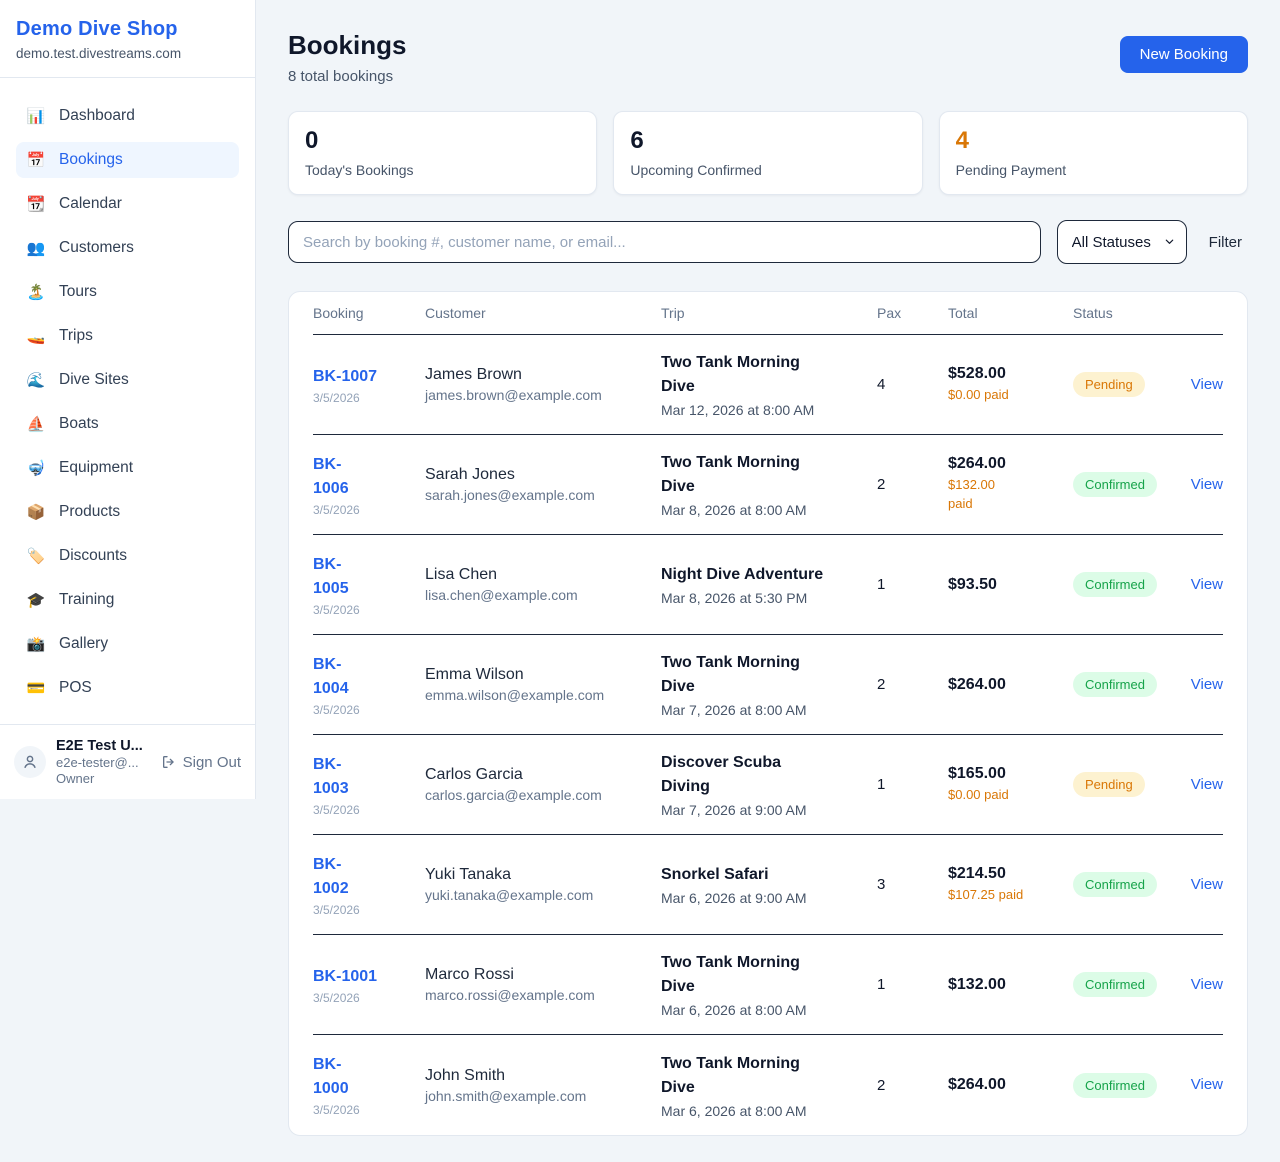 Image resolution: width=1280 pixels, height=1162 pixels. Describe the element at coordinates (96, 247) in the screenshot. I see `sidebar-item-label: Customers` at that location.